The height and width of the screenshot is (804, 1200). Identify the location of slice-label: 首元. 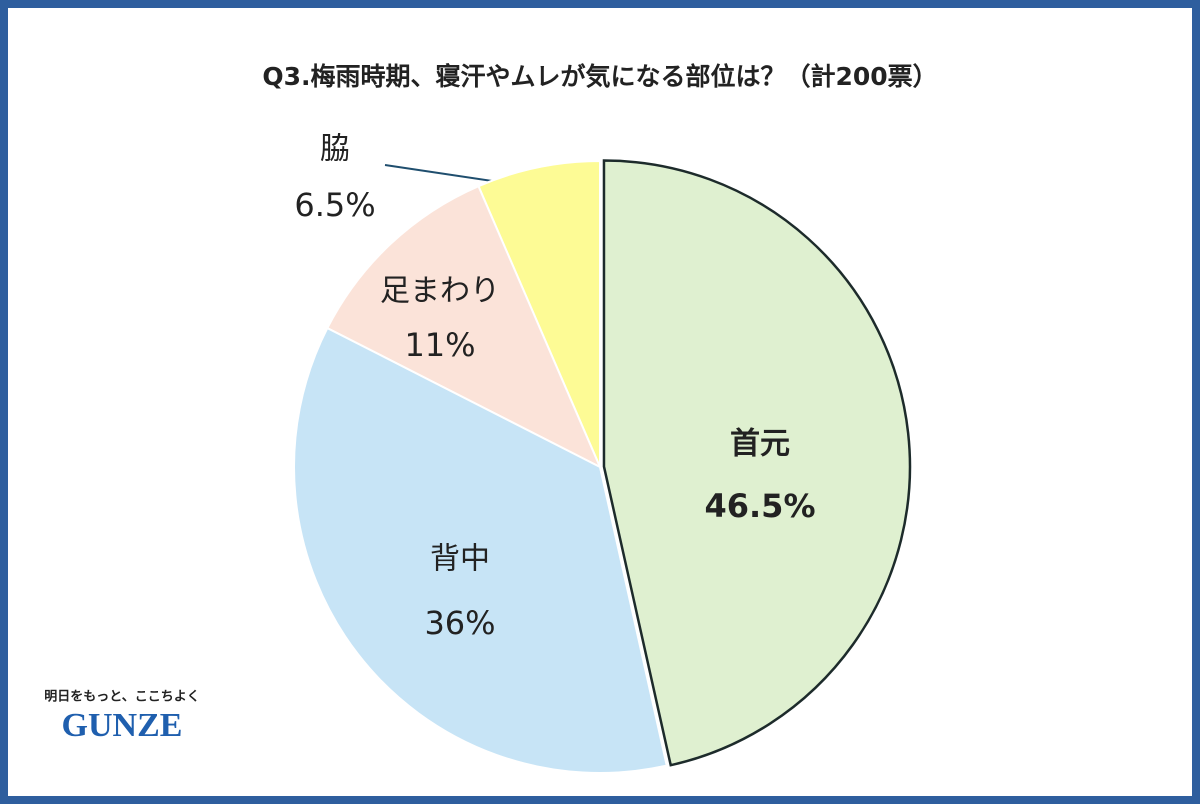
(760, 444).